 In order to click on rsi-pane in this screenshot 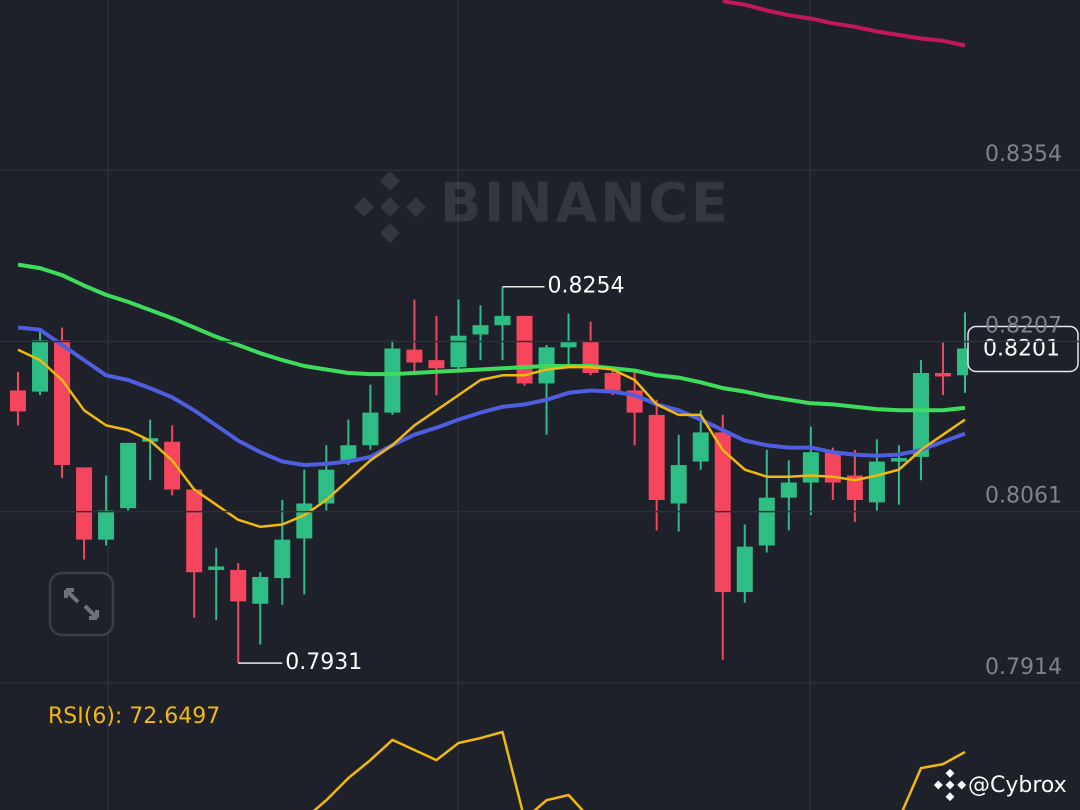, I will do `click(639, 770)`.